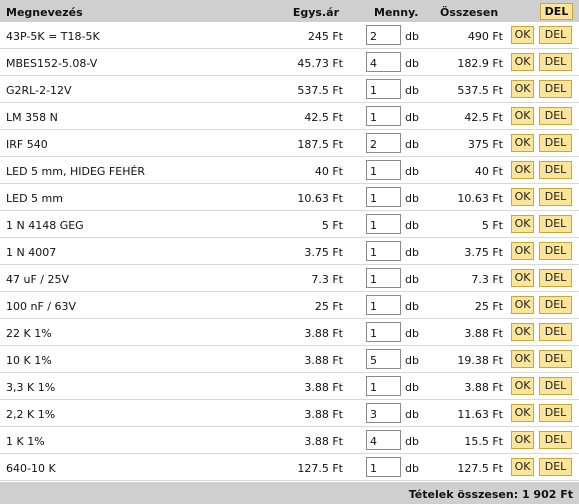  What do you see at coordinates (289, 278) in the screenshot?
I see `table-row: 47 uF / 25V 7.3 Ft db 7.3 Ft OK DEL` at bounding box center [289, 278].